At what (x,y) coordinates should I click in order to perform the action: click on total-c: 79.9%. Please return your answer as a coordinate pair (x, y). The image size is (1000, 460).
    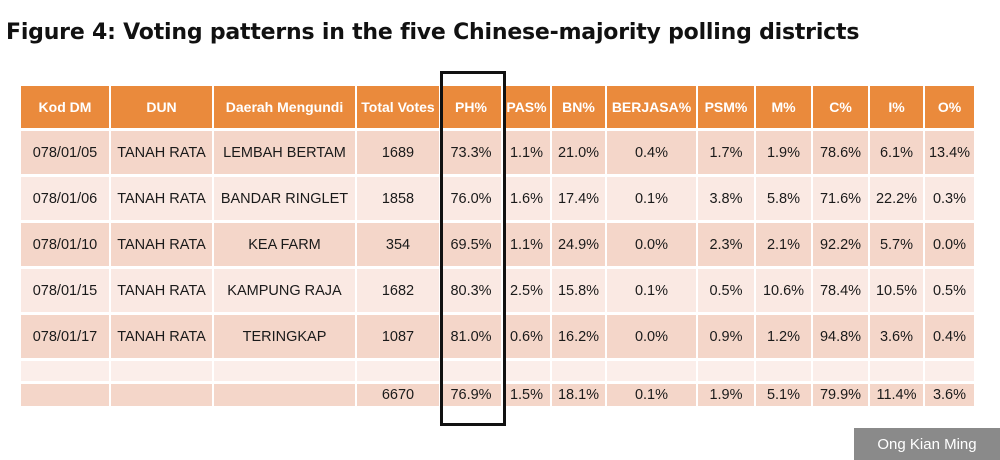
    Looking at the image, I should click on (840, 395).